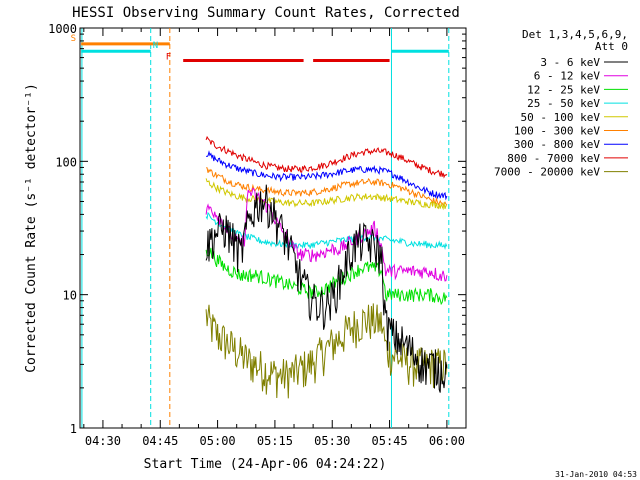 This screenshot has width=640, height=480. I want to click on series-line-12-25-kev, so click(326, 276).